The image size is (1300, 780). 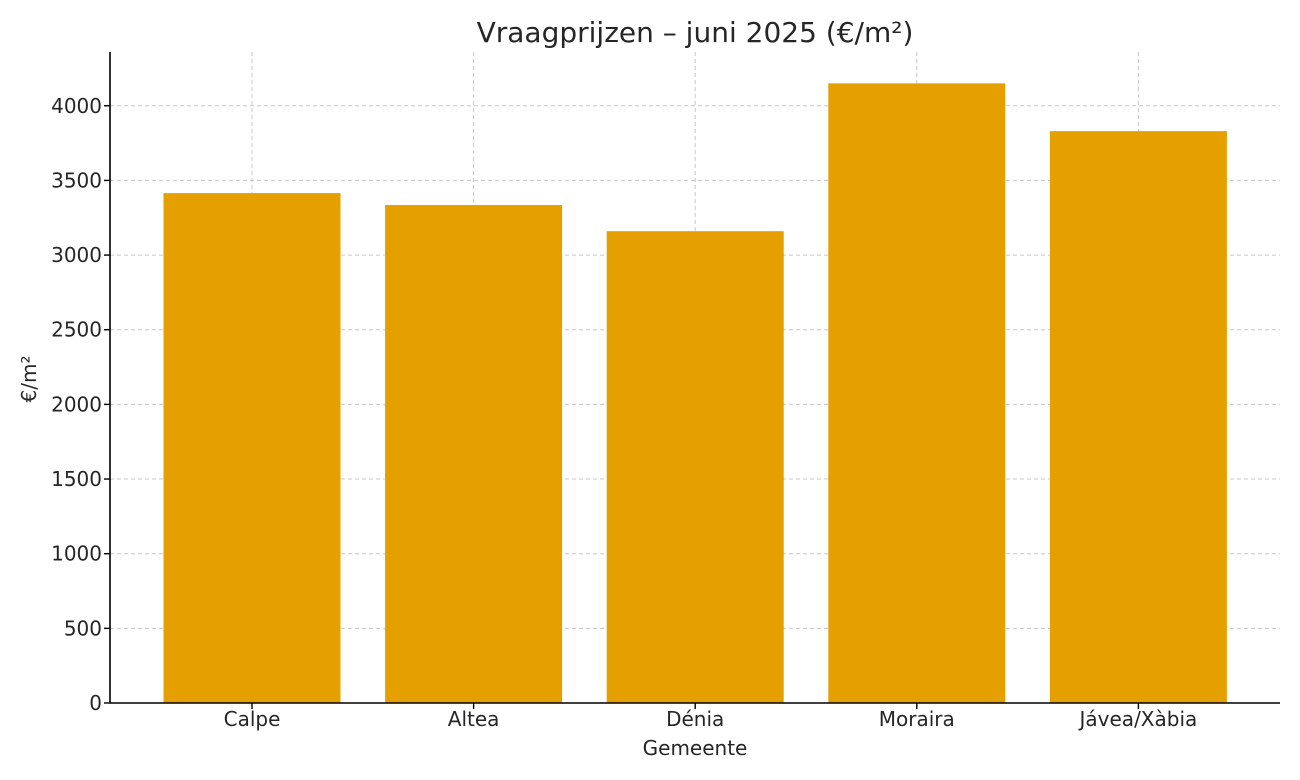 I want to click on bar-d-nia, so click(x=695, y=467).